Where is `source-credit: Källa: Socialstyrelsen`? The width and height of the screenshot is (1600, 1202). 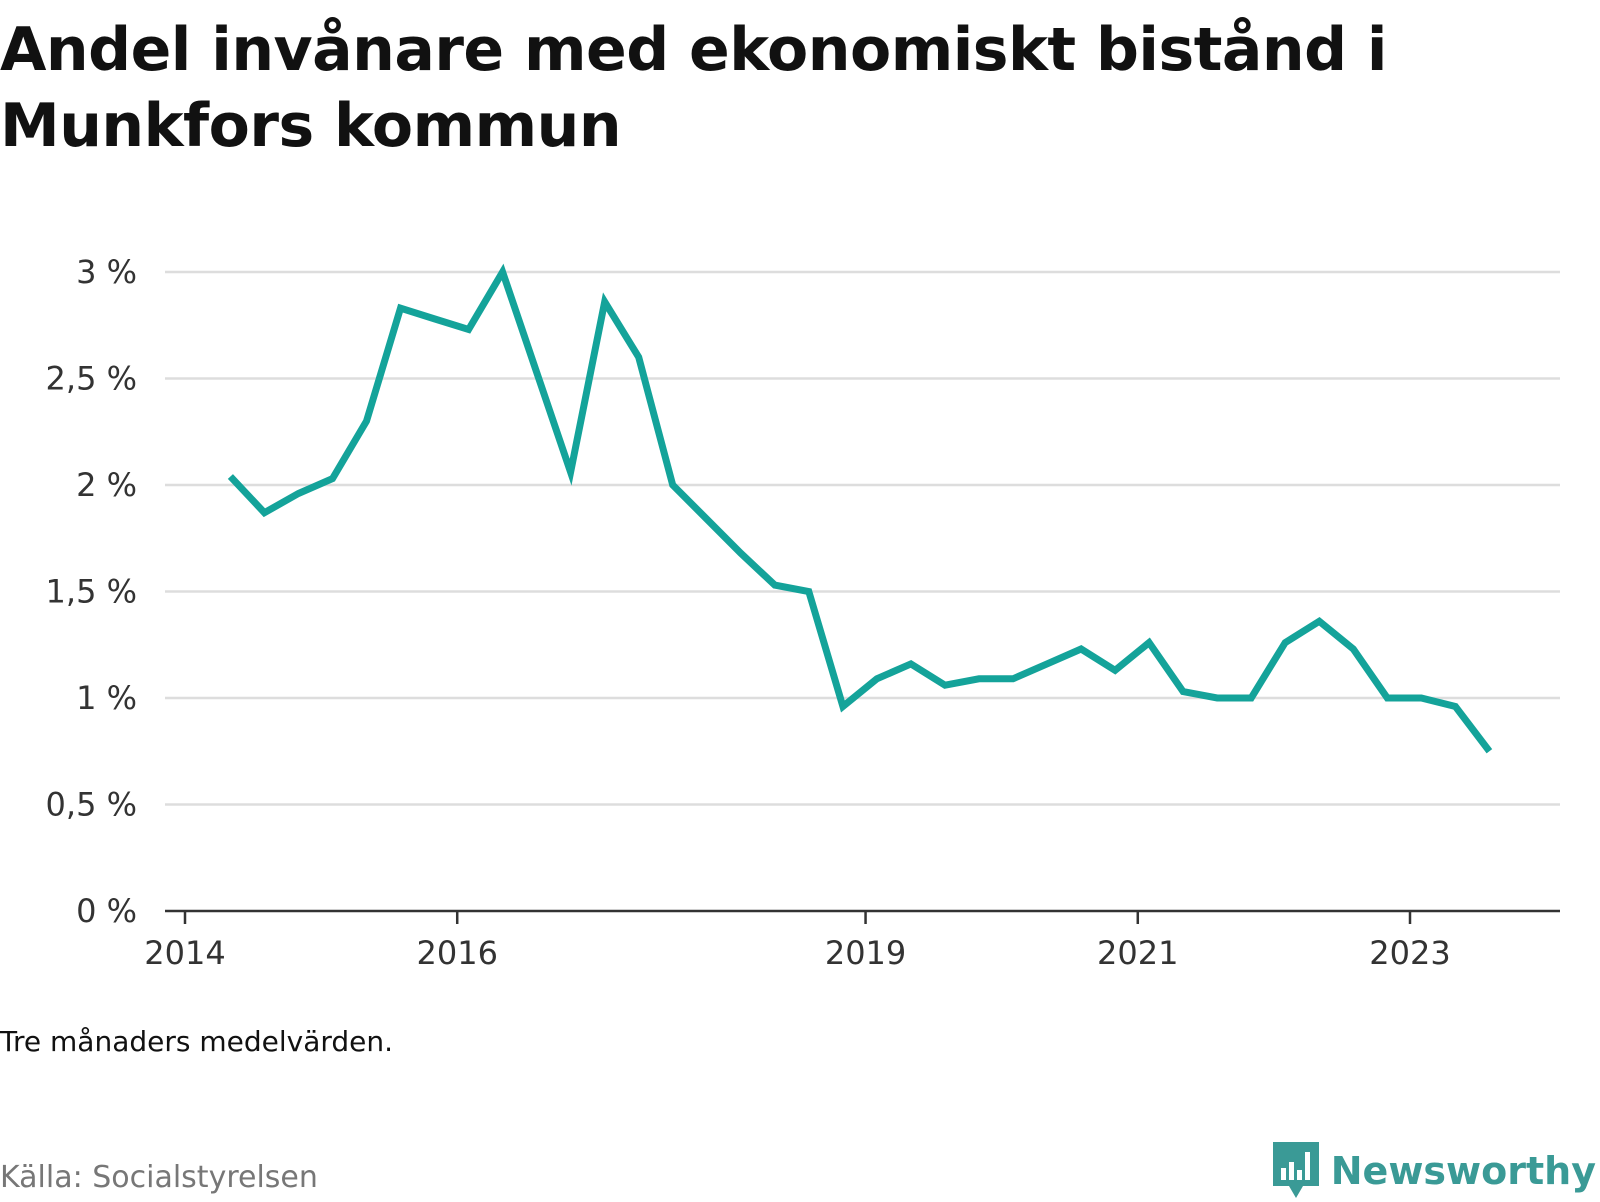
source-credit: Källa: Socialstyrelsen is located at coordinates (159, 1177).